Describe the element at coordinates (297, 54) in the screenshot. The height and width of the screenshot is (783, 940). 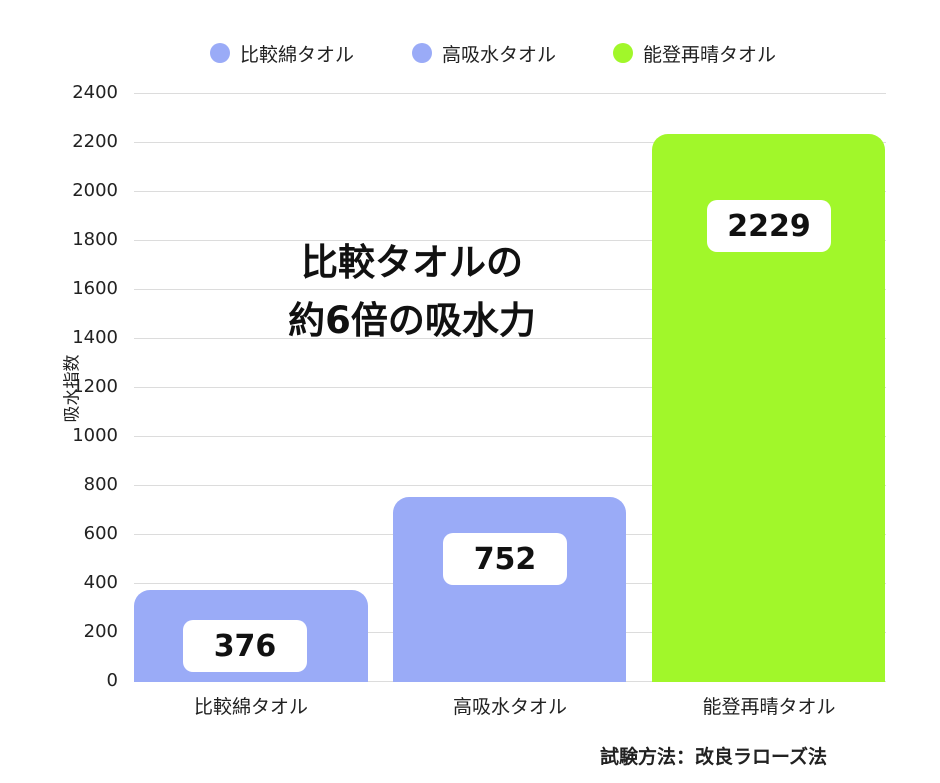
I see `legend-label: 比較綿タオル` at that location.